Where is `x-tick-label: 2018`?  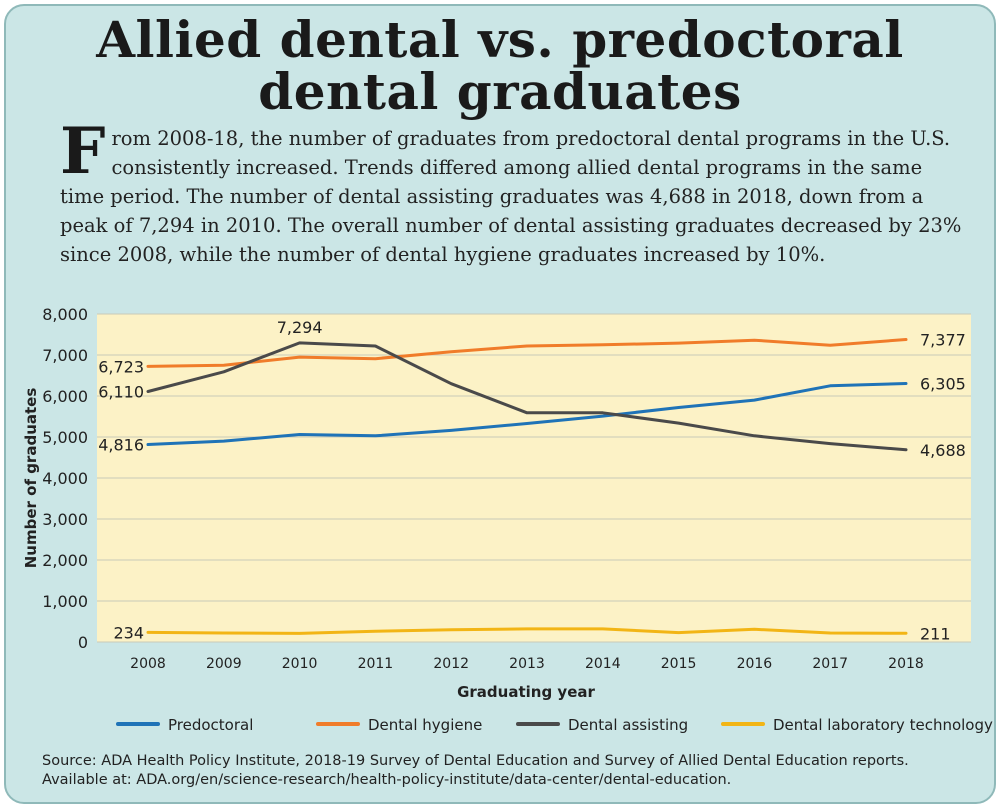 x-tick-label: 2018 is located at coordinates (906, 664).